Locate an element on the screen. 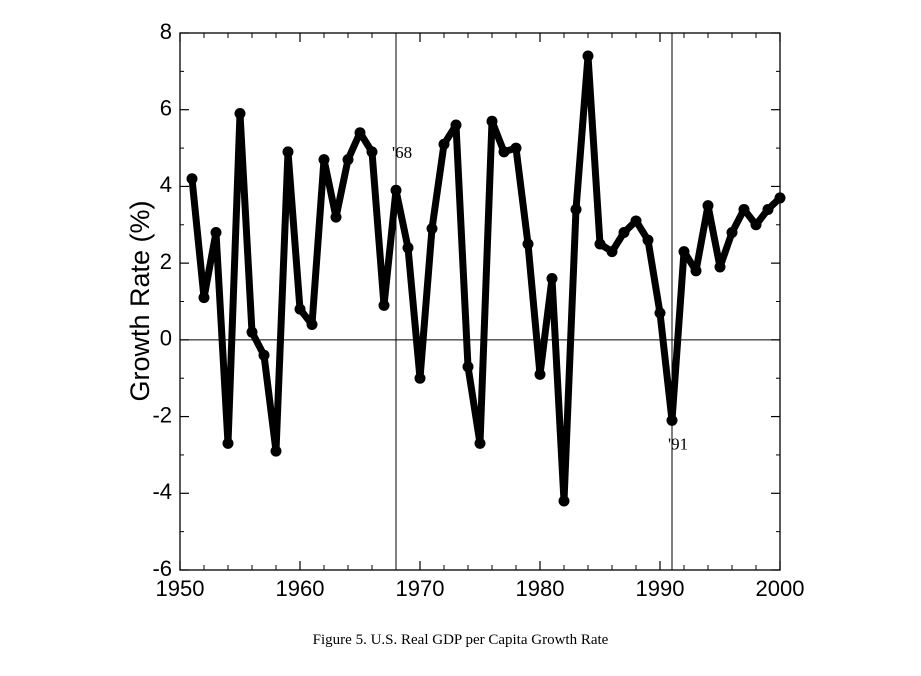  x-tick-label: 2000 is located at coordinates (780, 588).